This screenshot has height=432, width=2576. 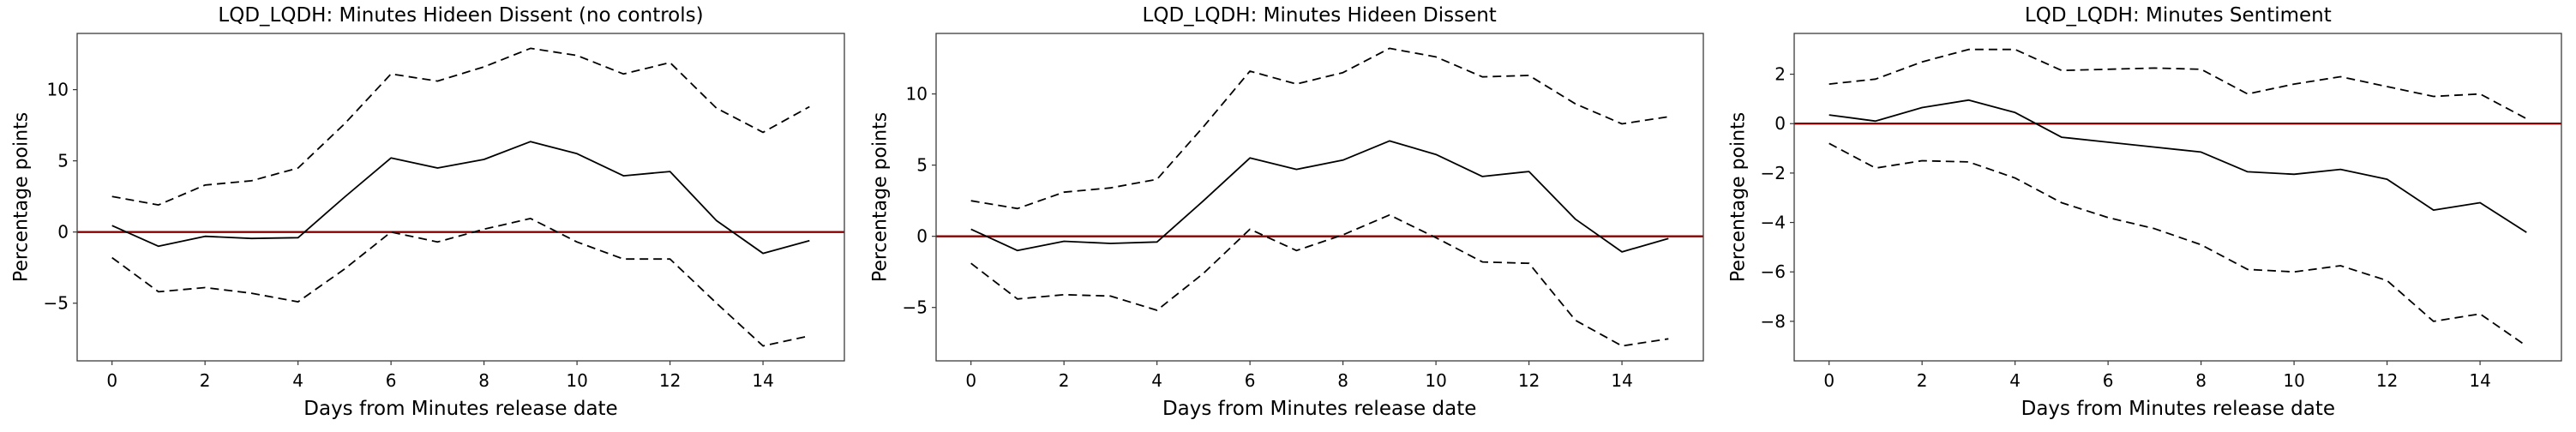 What do you see at coordinates (2178, 16) in the screenshot?
I see `chart-title: LQD_LQDH: Minutes Sentiment` at bounding box center [2178, 16].